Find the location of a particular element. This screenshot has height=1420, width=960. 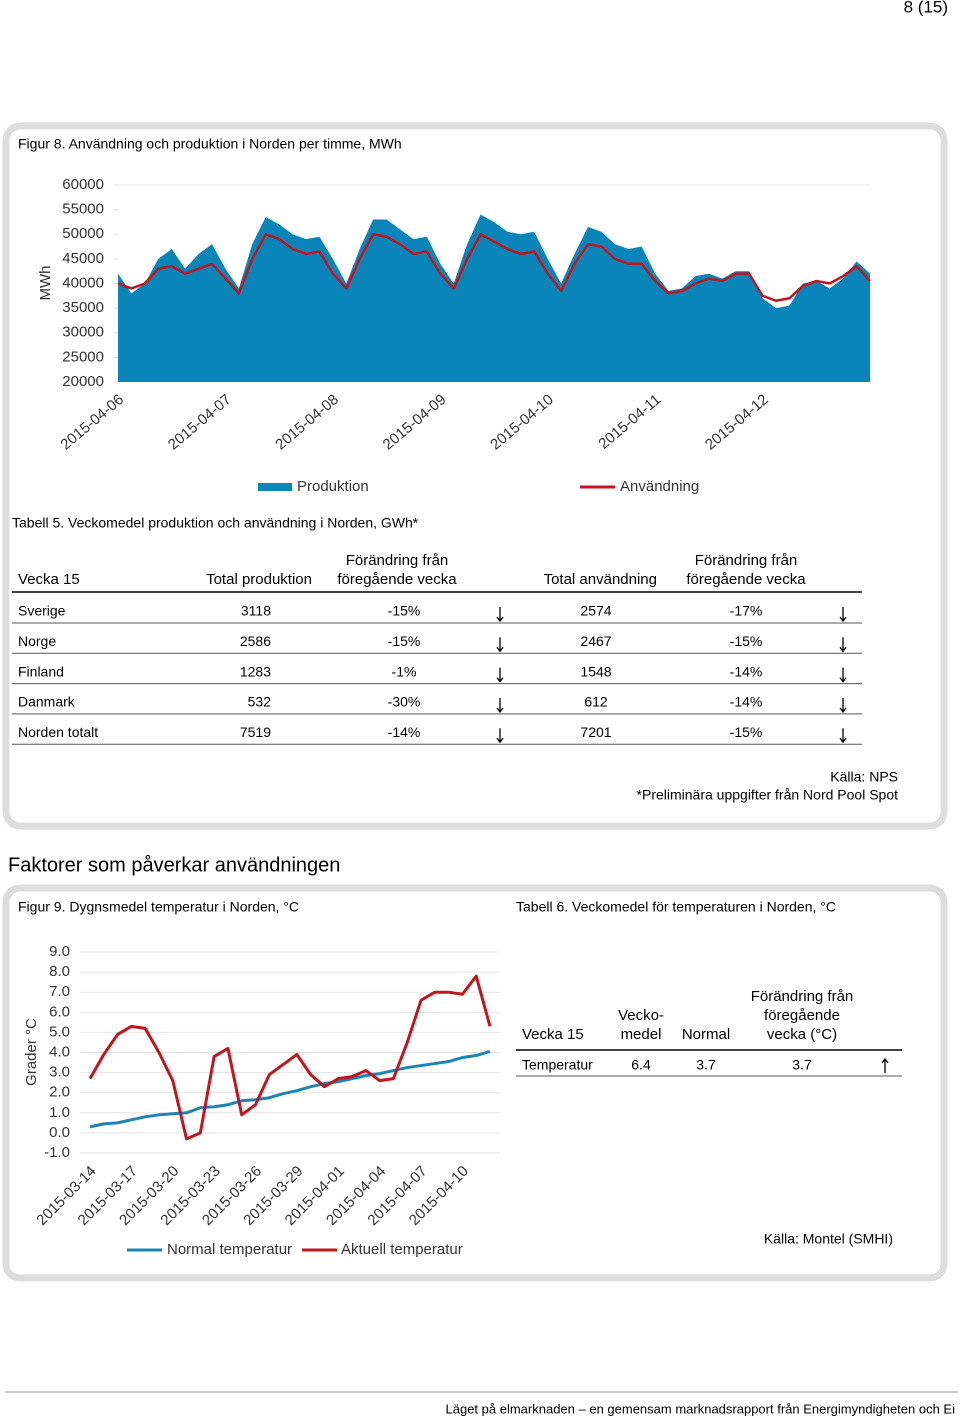

table-cell: Sverige is located at coordinates (42, 611).